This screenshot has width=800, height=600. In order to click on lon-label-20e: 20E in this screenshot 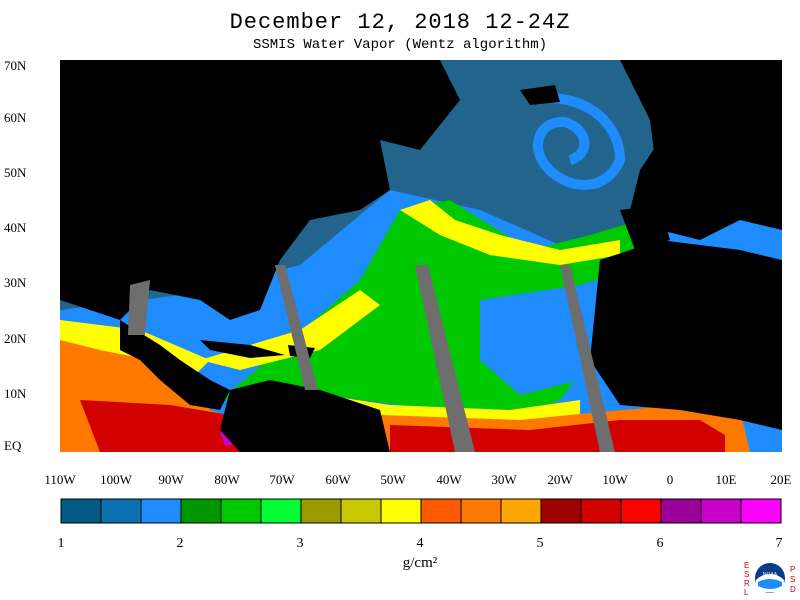, I will do `click(781, 479)`.